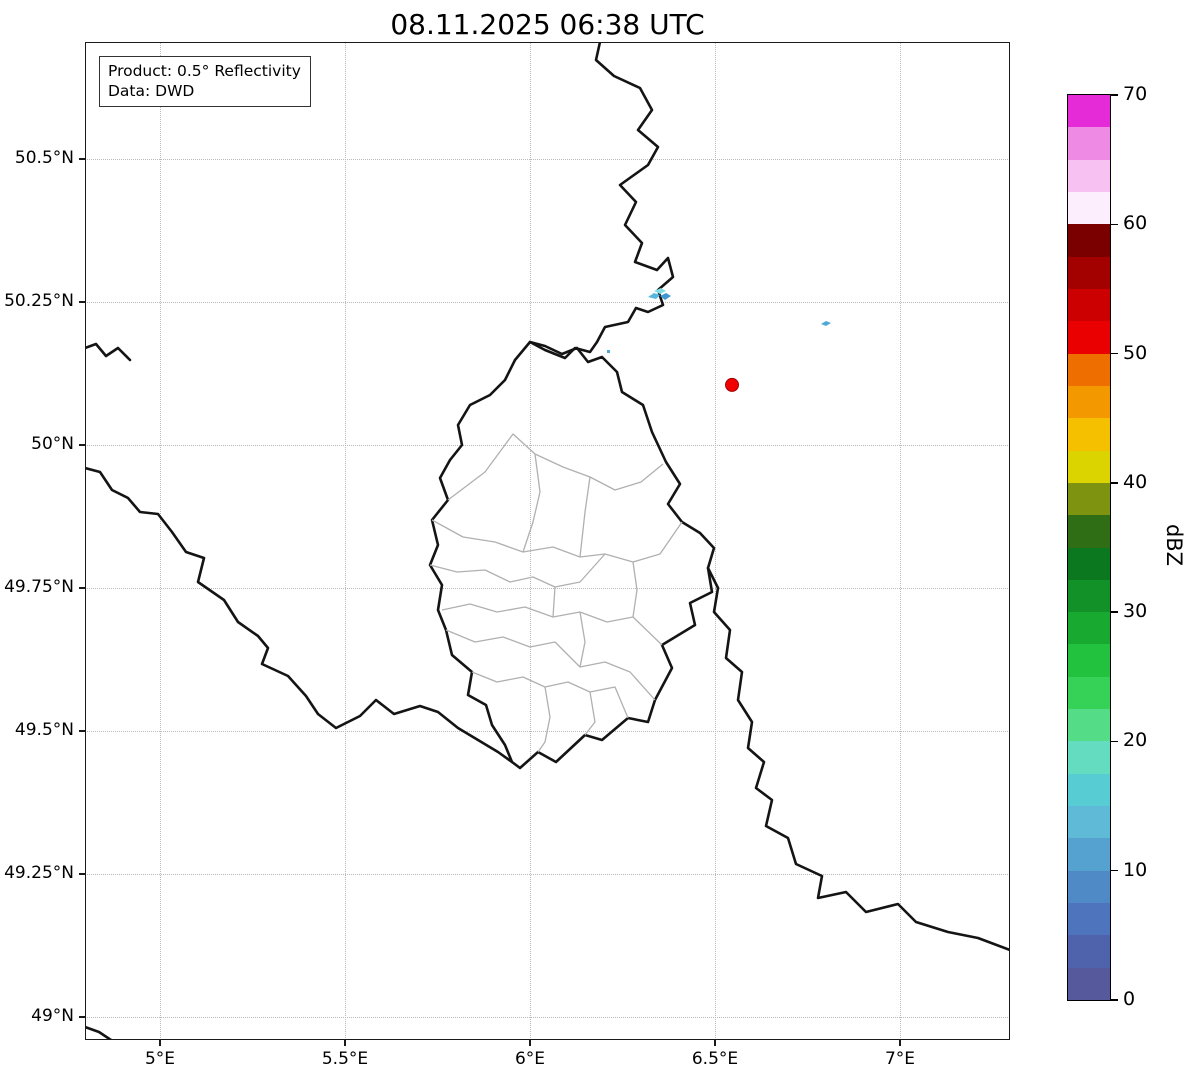 The image size is (1202, 1081). I want to click on colorbar-tick-label: 20, so click(1135, 740).